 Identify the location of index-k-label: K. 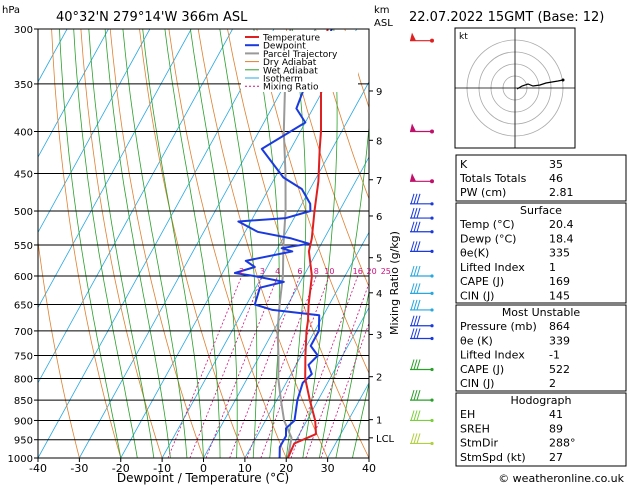
(464, 164).